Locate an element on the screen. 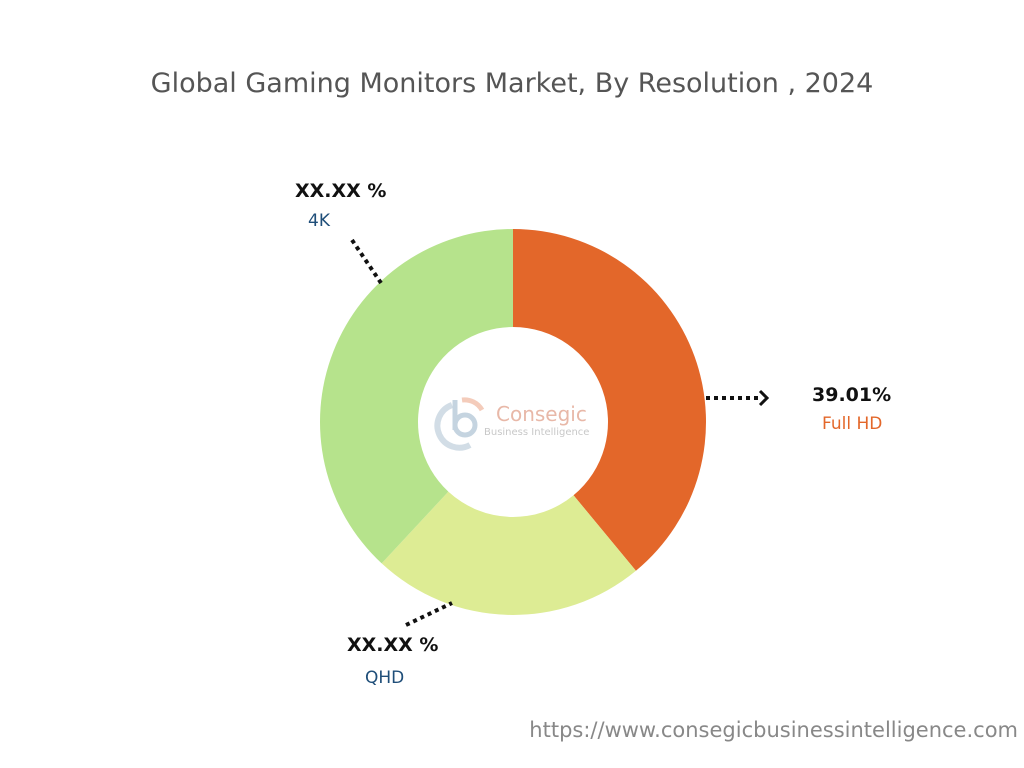  data-label-fullhd-name: Full HD is located at coordinates (852, 424).